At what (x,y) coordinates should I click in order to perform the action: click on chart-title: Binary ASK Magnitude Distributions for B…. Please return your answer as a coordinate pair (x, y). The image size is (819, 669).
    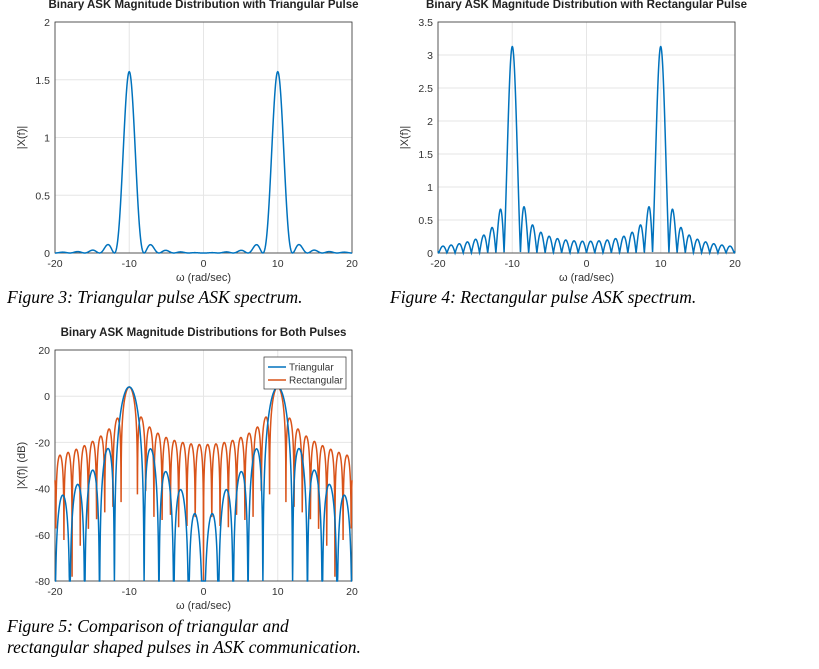
    Looking at the image, I should click on (204, 333).